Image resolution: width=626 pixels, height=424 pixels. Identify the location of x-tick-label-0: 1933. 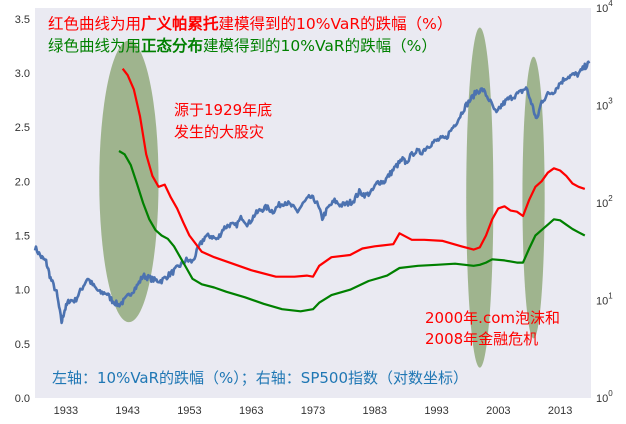
(66, 411).